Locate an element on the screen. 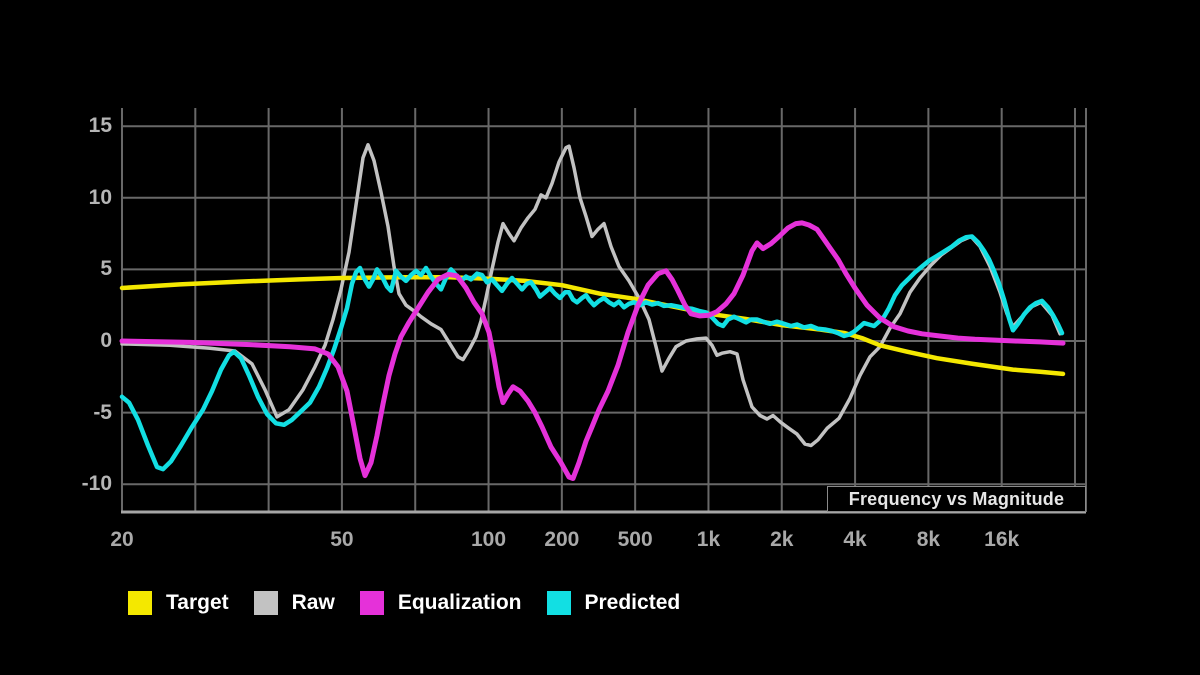 The height and width of the screenshot is (675, 1200). y-axis-tick-label: 5 is located at coordinates (106, 269).